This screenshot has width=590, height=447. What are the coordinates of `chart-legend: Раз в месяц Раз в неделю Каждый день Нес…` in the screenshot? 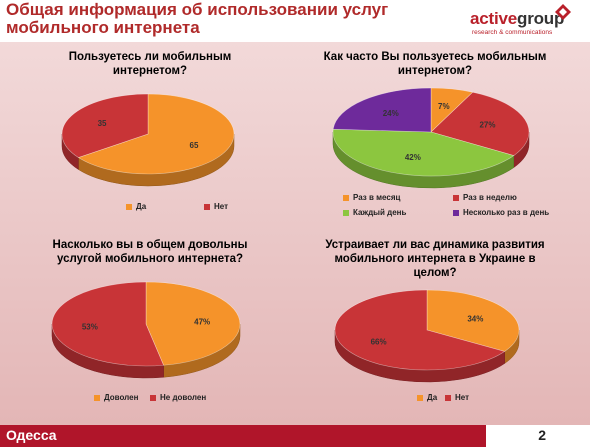 It's located at (442, 208).